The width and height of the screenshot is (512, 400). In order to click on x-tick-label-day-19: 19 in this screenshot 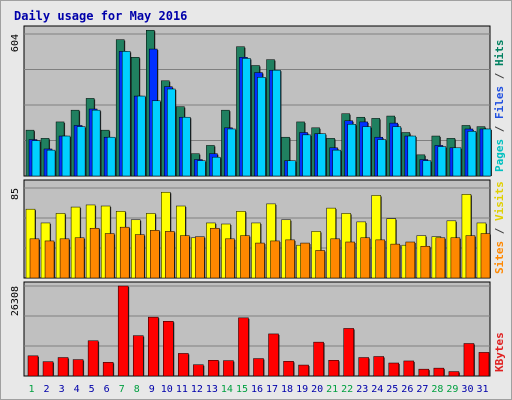, I will do `click(302, 389)`.